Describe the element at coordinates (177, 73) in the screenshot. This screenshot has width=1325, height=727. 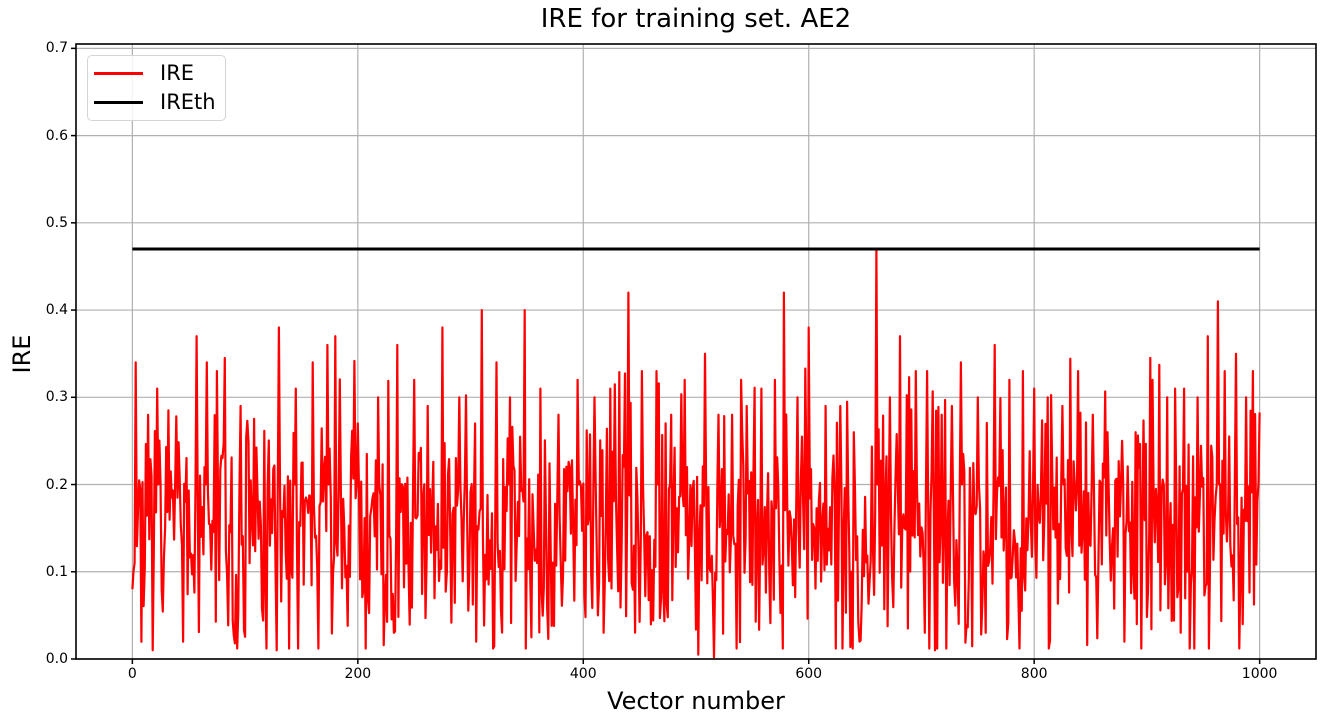
I see `legend-label-ire: IRE` at that location.